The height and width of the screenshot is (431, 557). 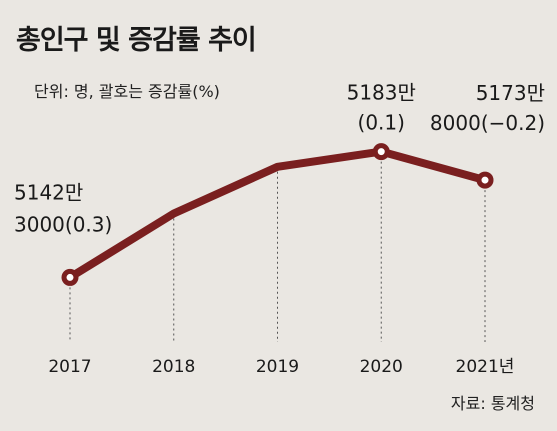 What do you see at coordinates (127, 91) in the screenshot?
I see `unit-note: 단위: 명, 괄호는 증감률(%)` at bounding box center [127, 91].